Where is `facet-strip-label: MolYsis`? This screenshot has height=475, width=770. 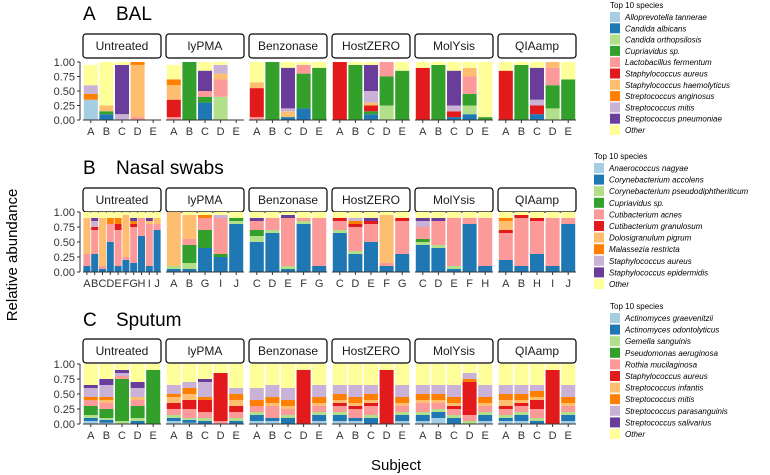 facet-strip-label: MolYsis is located at coordinates (454, 351).